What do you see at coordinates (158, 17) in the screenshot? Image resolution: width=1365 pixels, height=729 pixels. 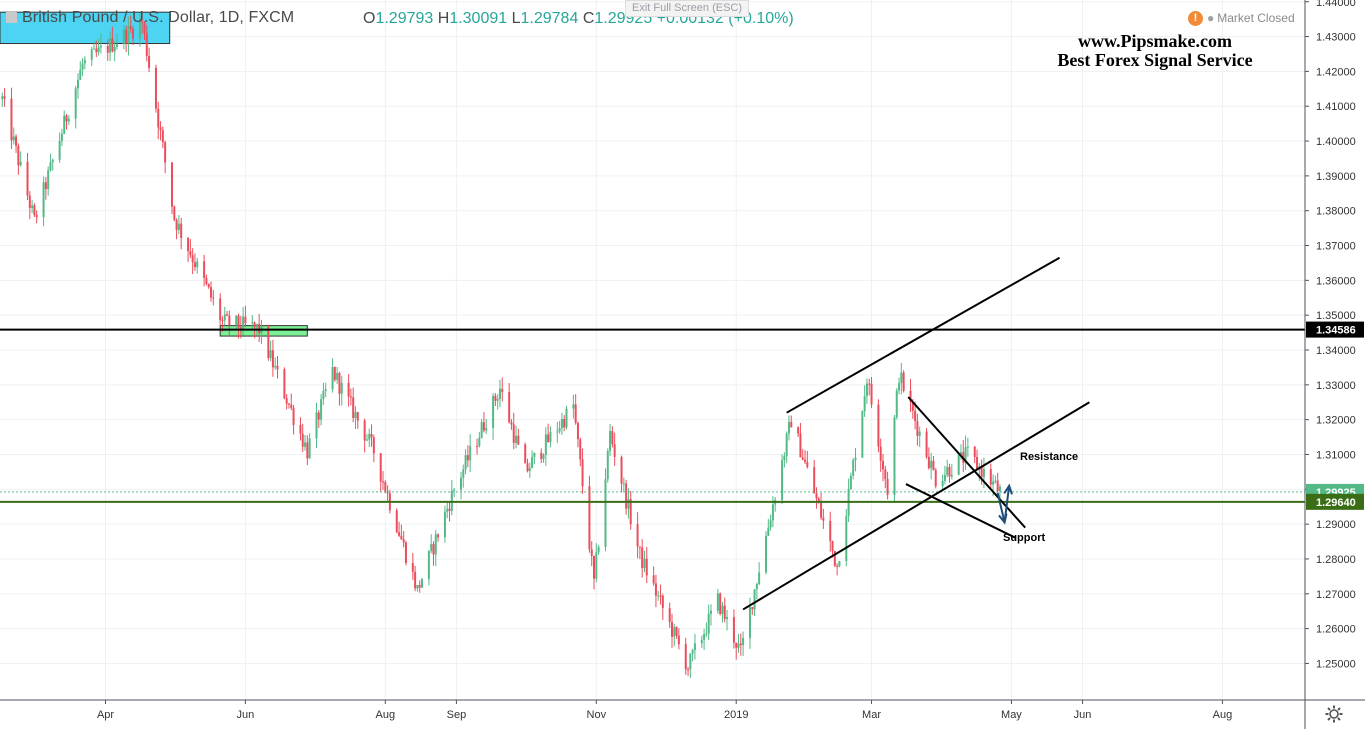 I see `symbol-title: British Pound / U.S. Dollar, 1D, FXCM` at bounding box center [158, 17].